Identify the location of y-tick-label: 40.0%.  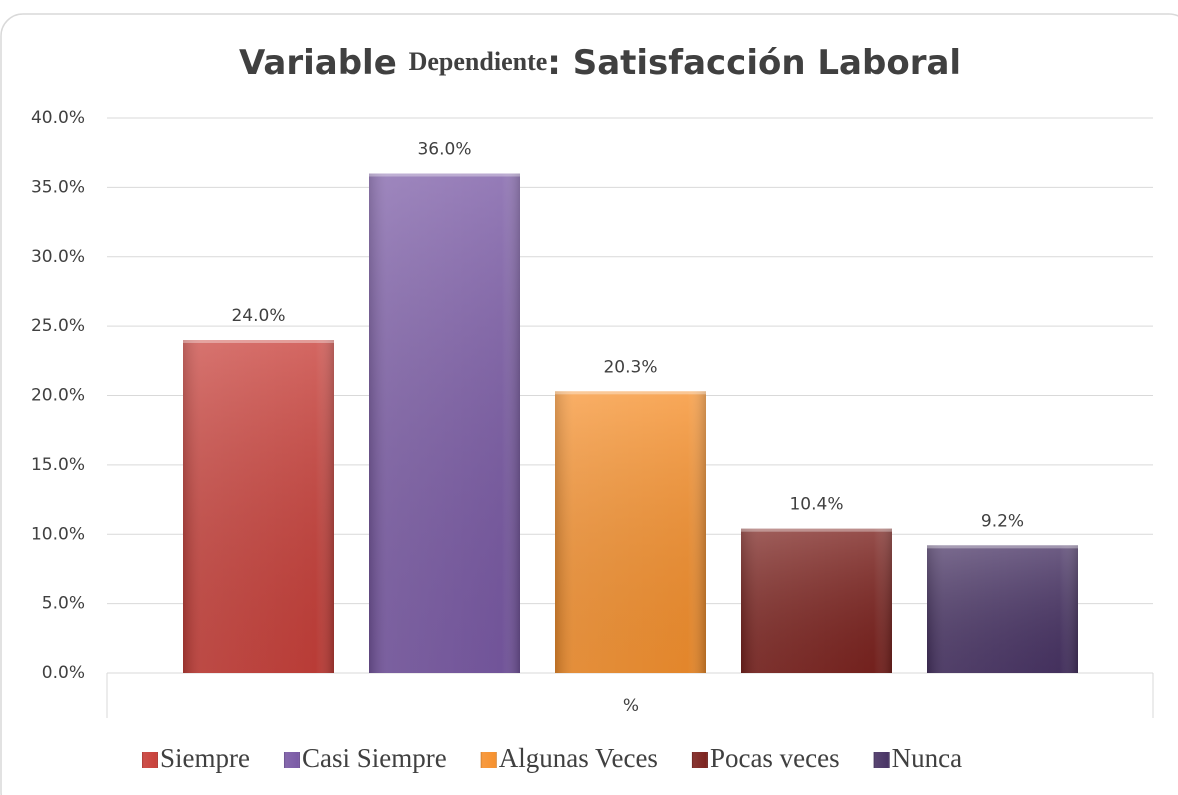
(58, 118).